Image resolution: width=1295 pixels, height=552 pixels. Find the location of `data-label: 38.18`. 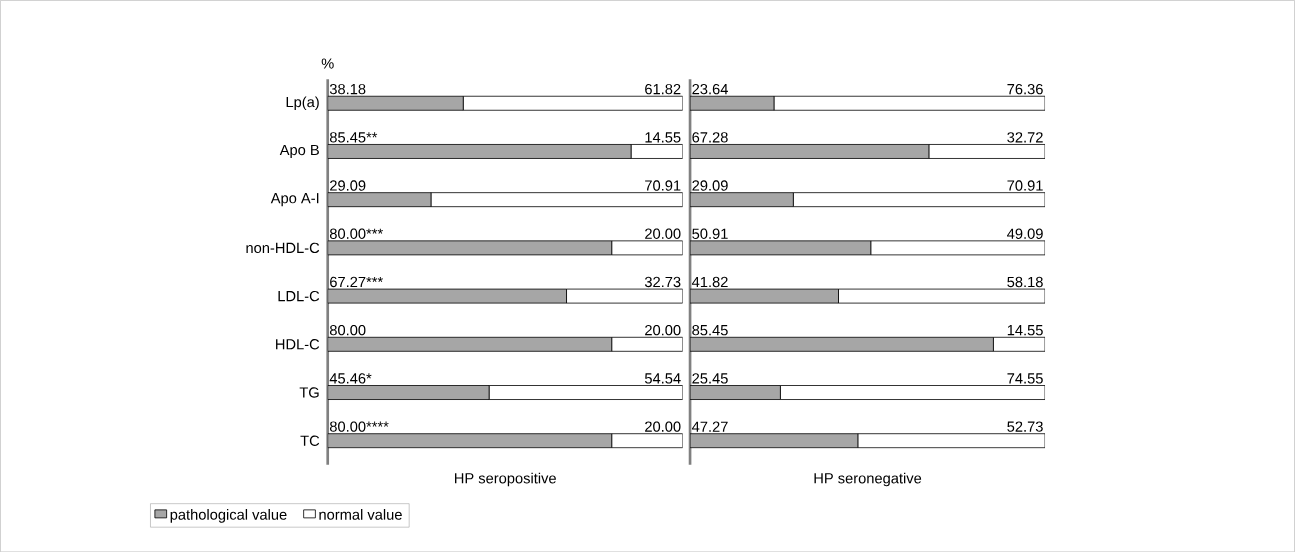

data-label: 38.18 is located at coordinates (347, 89).